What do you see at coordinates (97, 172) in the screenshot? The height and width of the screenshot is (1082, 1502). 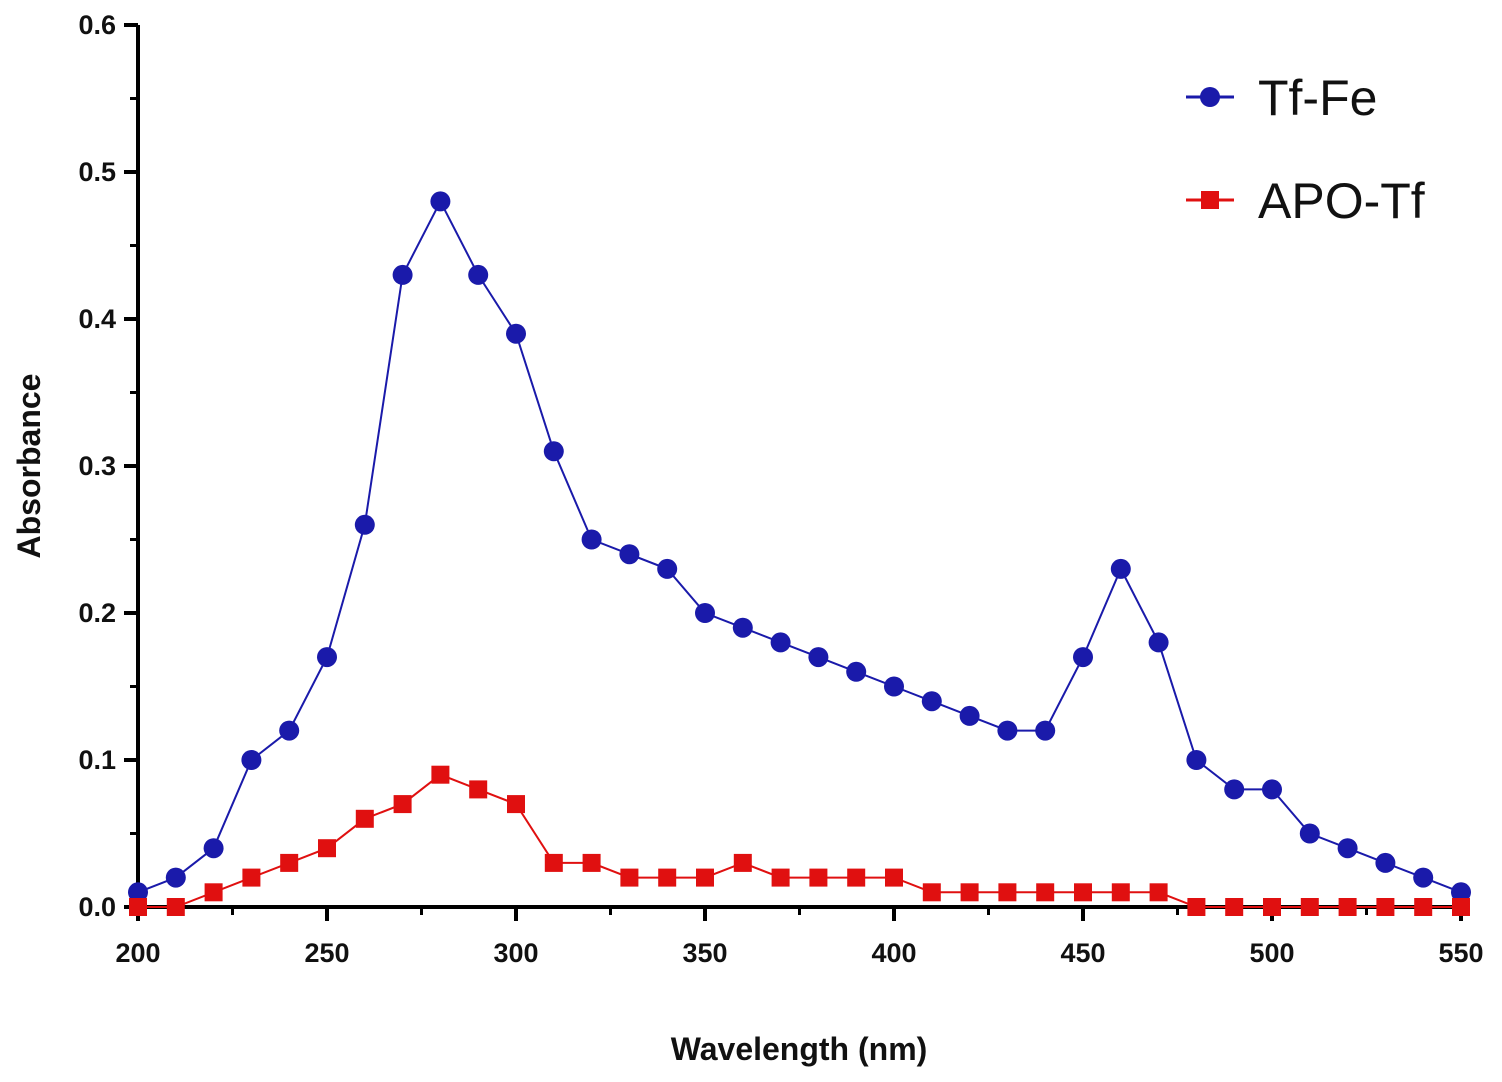 I see `y-tick-label: 0.5` at bounding box center [97, 172].